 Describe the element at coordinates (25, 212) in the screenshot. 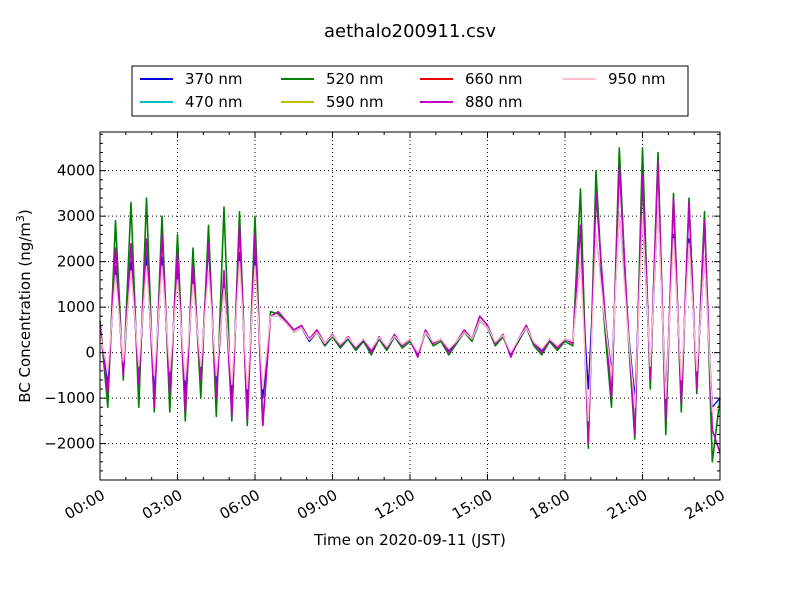

I see `y-axis-label-tail: )` at that location.